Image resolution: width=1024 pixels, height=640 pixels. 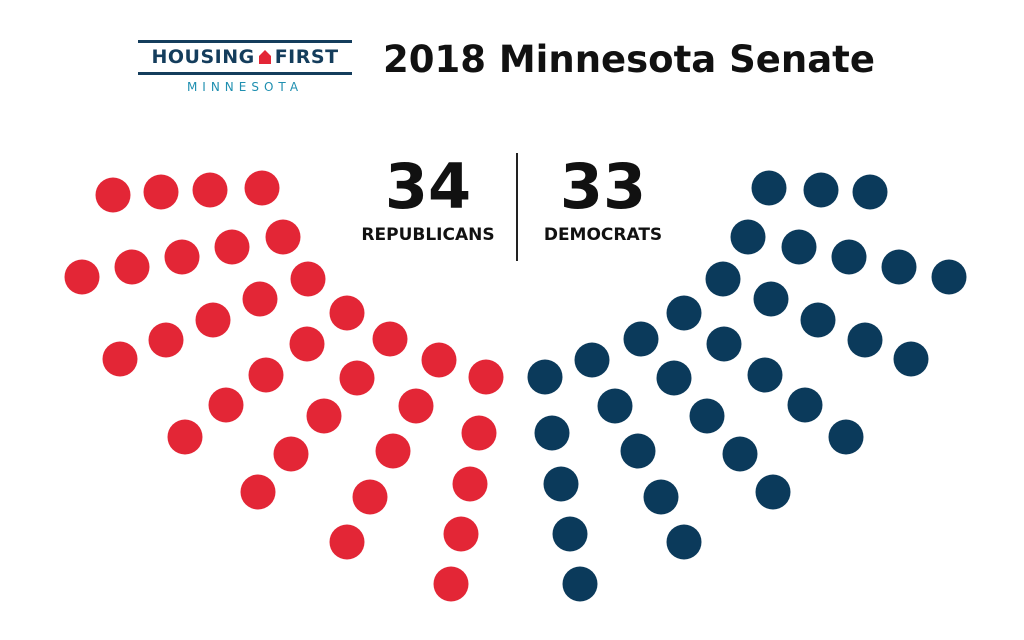 I want to click on house-icon, so click(x=264, y=57).